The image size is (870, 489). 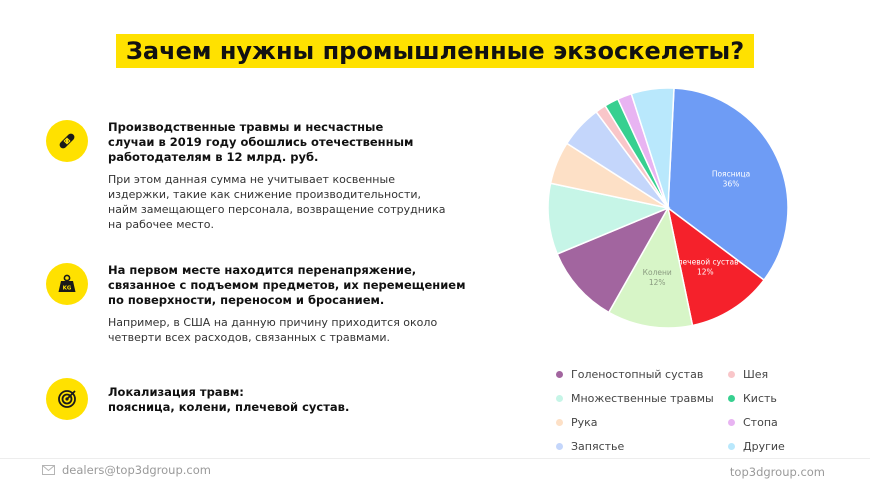 What do you see at coordinates (705, 262) in the screenshot?
I see `slice-label-1: Плечевой сустав` at bounding box center [705, 262].